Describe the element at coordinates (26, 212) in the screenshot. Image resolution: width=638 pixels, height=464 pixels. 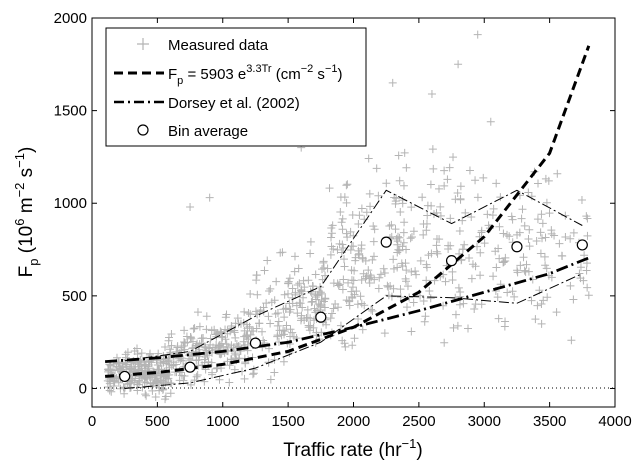
I see `y-axis-label: Fp (106 m−2 s−1)` at that location.